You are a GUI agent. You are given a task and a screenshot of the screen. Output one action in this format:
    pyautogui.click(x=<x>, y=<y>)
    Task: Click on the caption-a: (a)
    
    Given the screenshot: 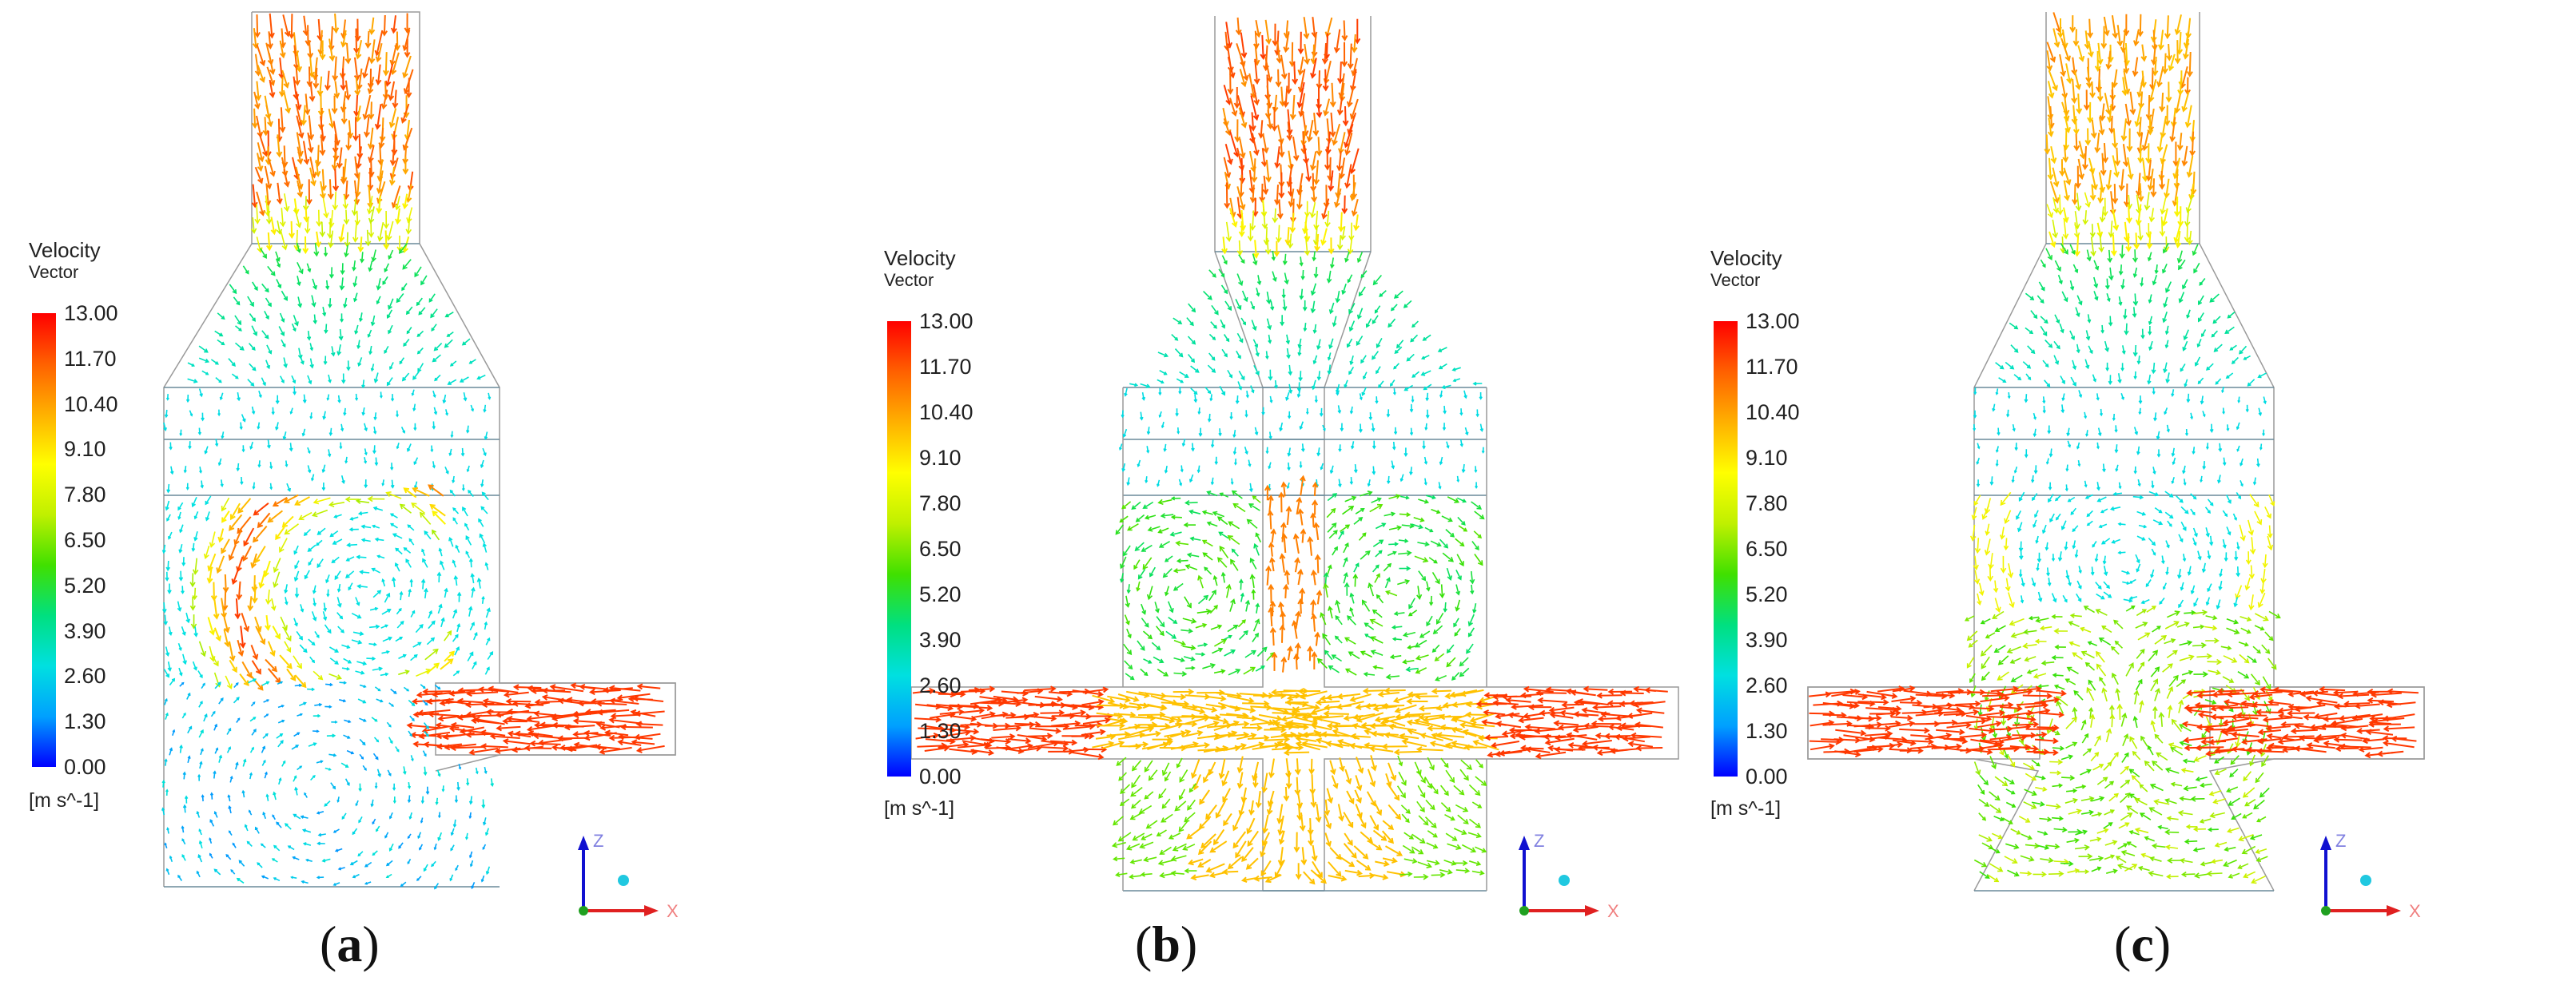 What is the action you would take?
    pyautogui.click(x=350, y=944)
    